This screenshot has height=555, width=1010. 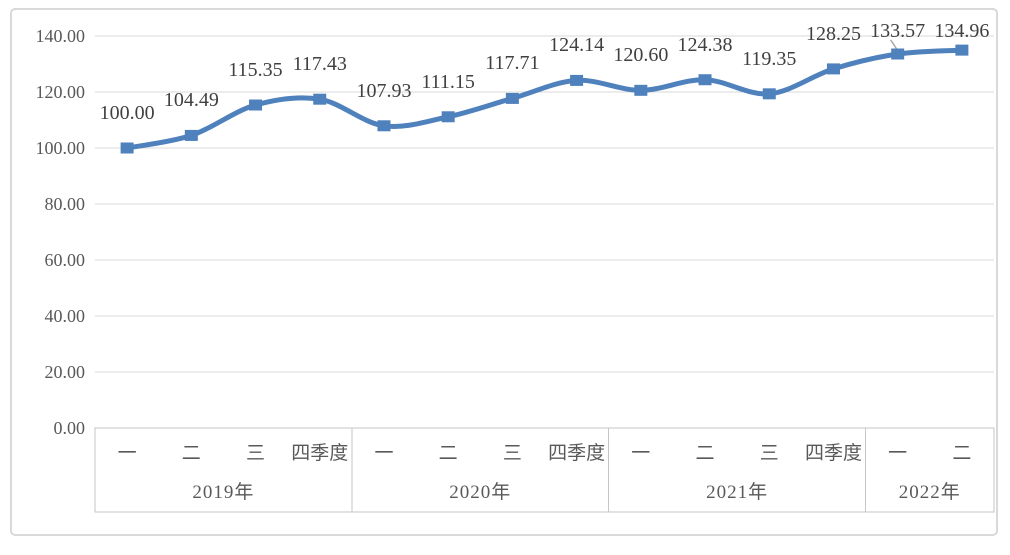 I want to click on category-axis-box, so click(x=544, y=470).